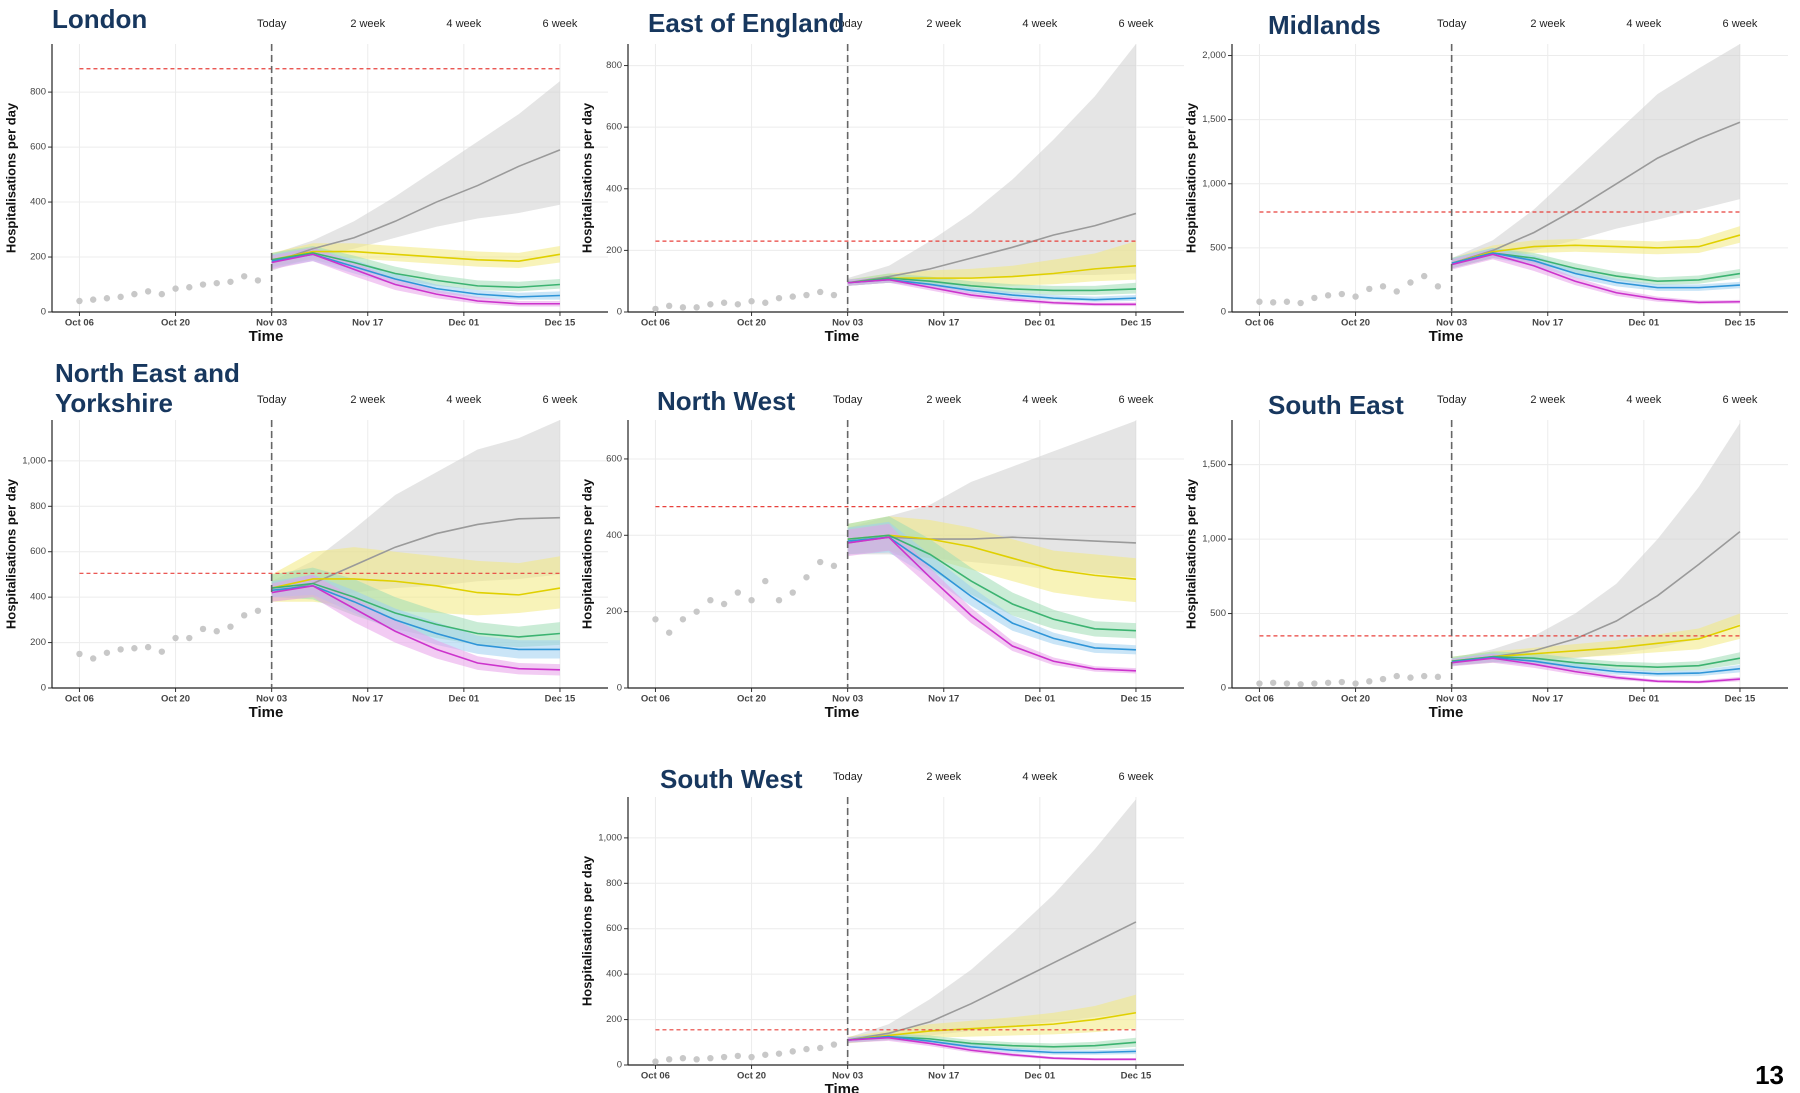  Describe the element at coordinates (586, 553) in the screenshot. I see `y-axis-label: Hospitalisations per day` at that location.